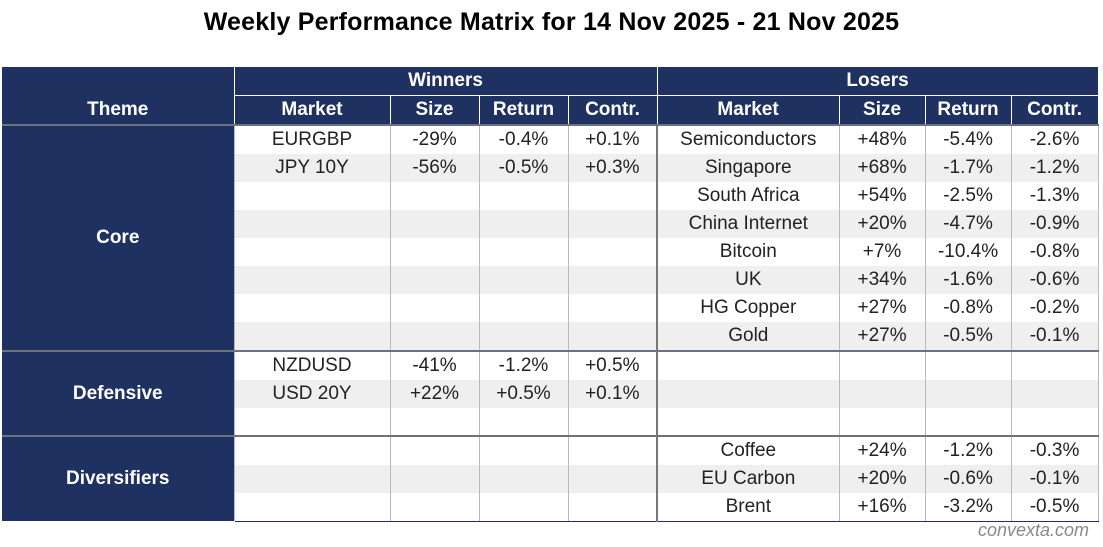  I want to click on table-row, so click(550, 422).